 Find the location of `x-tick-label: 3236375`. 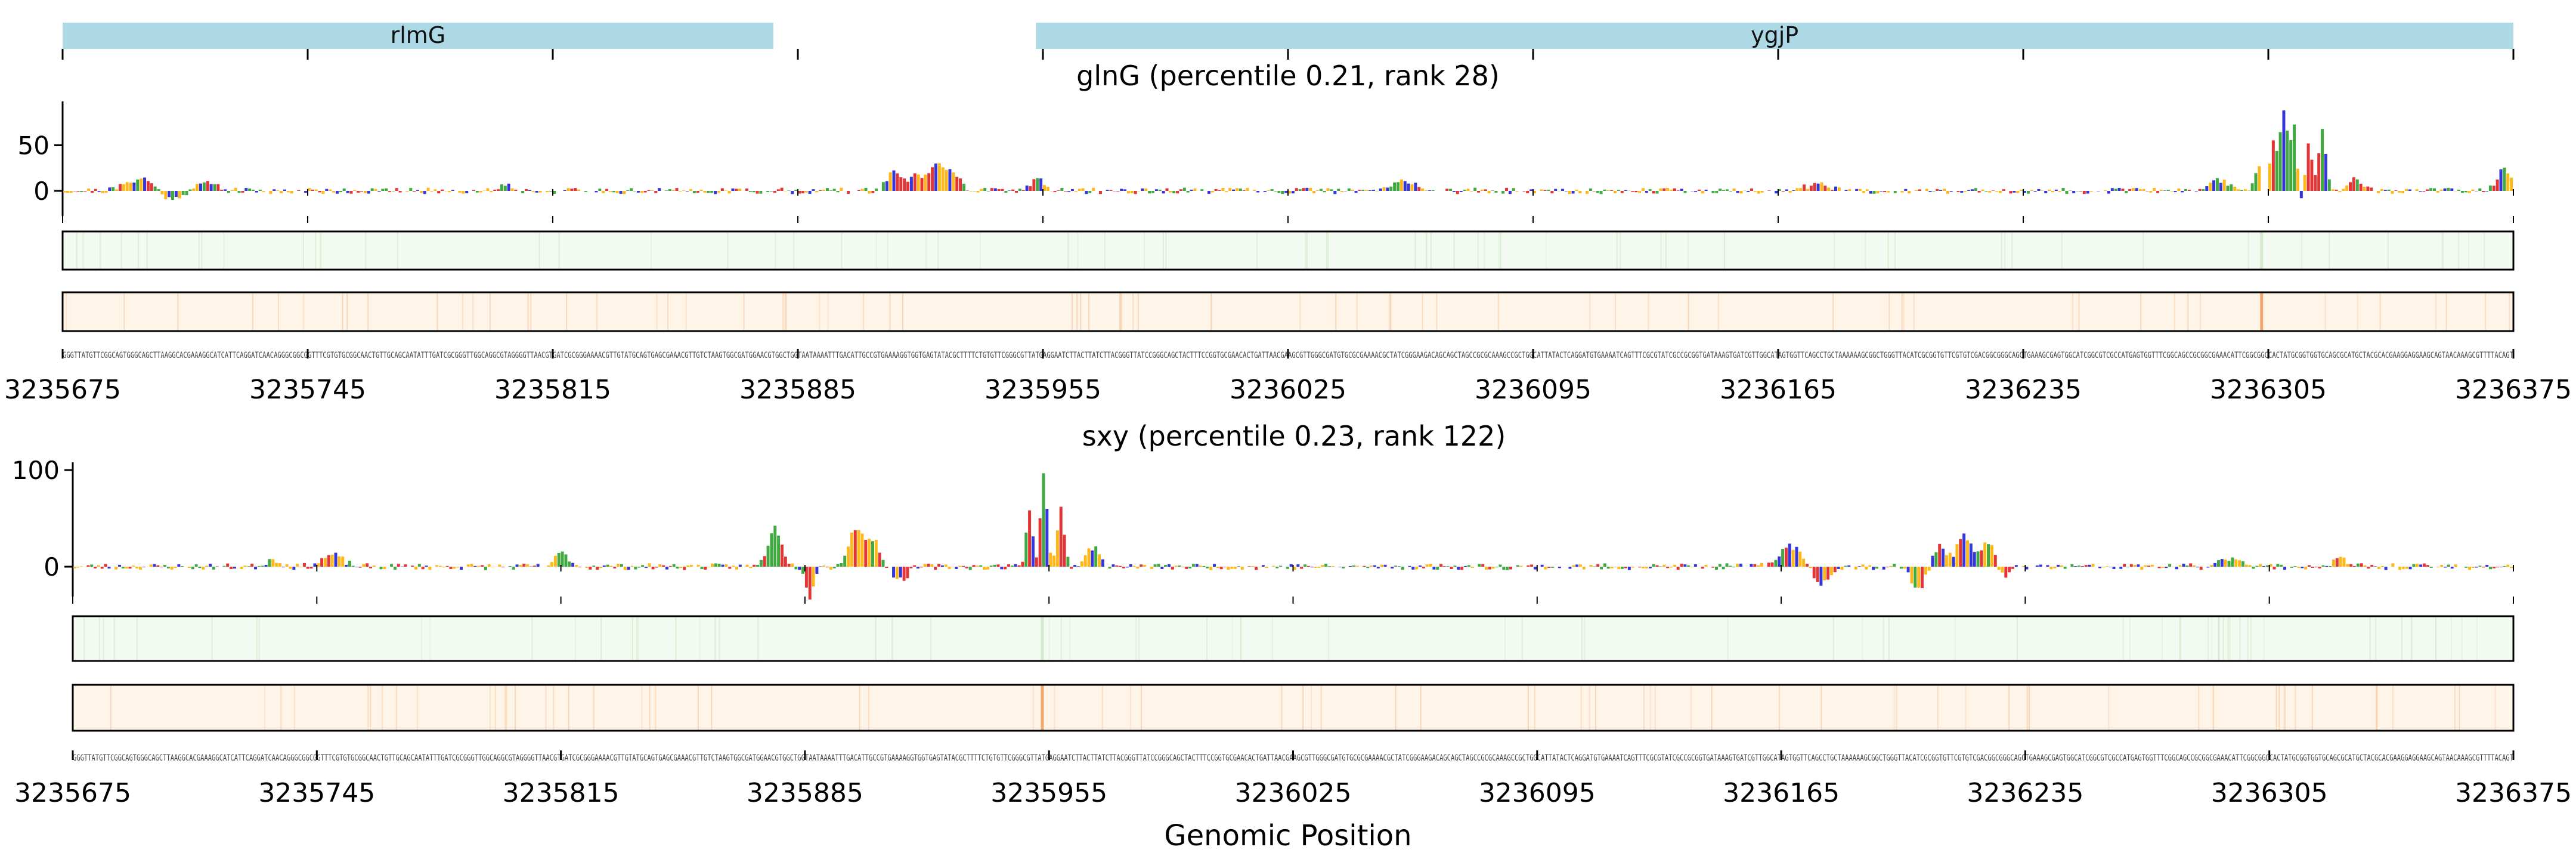

x-tick-label: 3236375 is located at coordinates (2513, 390).